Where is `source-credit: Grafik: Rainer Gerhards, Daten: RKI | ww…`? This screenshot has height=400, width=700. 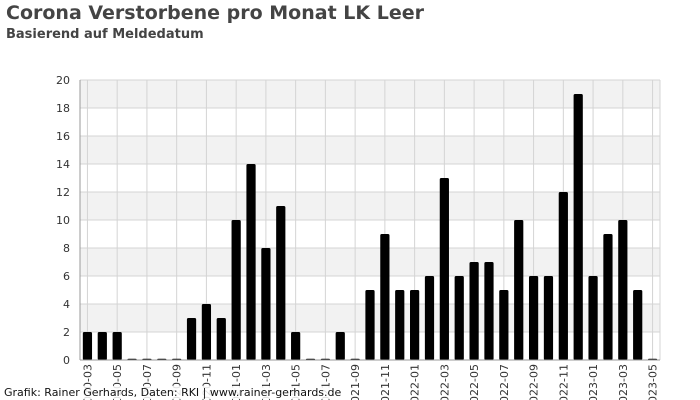
source-credit: Grafik: Rainer Gerhards, Daten: RKI | ww… is located at coordinates (174, 392).